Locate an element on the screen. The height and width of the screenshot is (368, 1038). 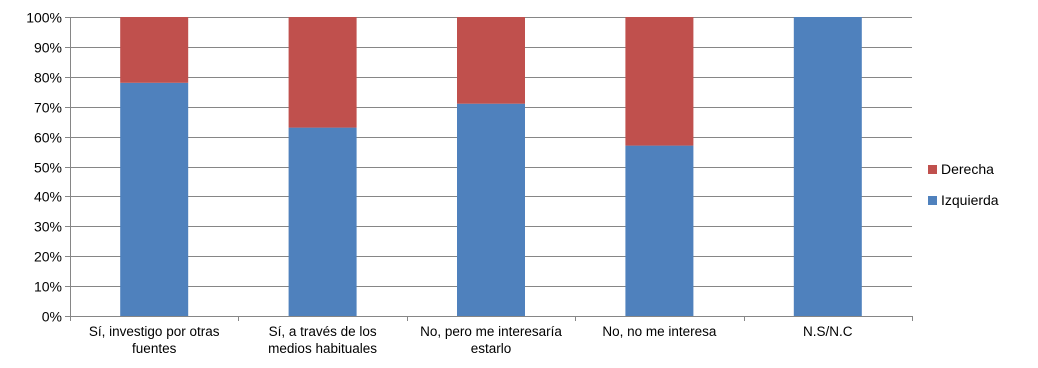
x-category-label: No, no me interesa is located at coordinates (659, 331).